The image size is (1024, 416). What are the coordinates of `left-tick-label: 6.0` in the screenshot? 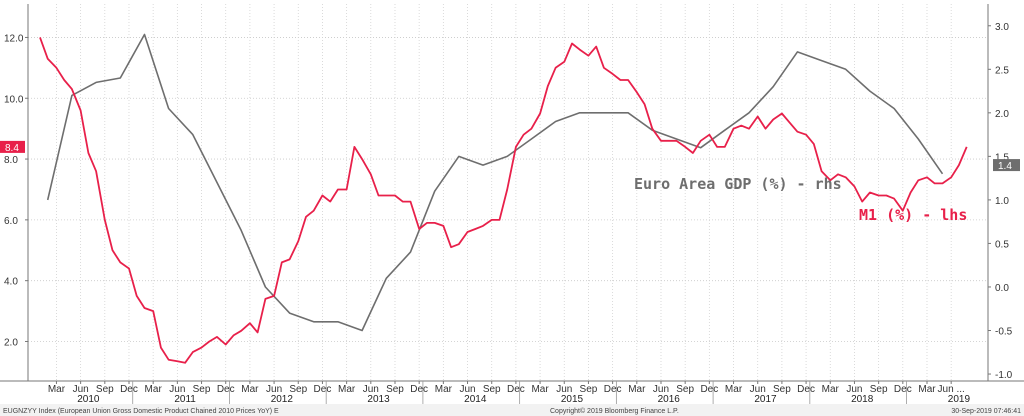 It's located at (11, 221).